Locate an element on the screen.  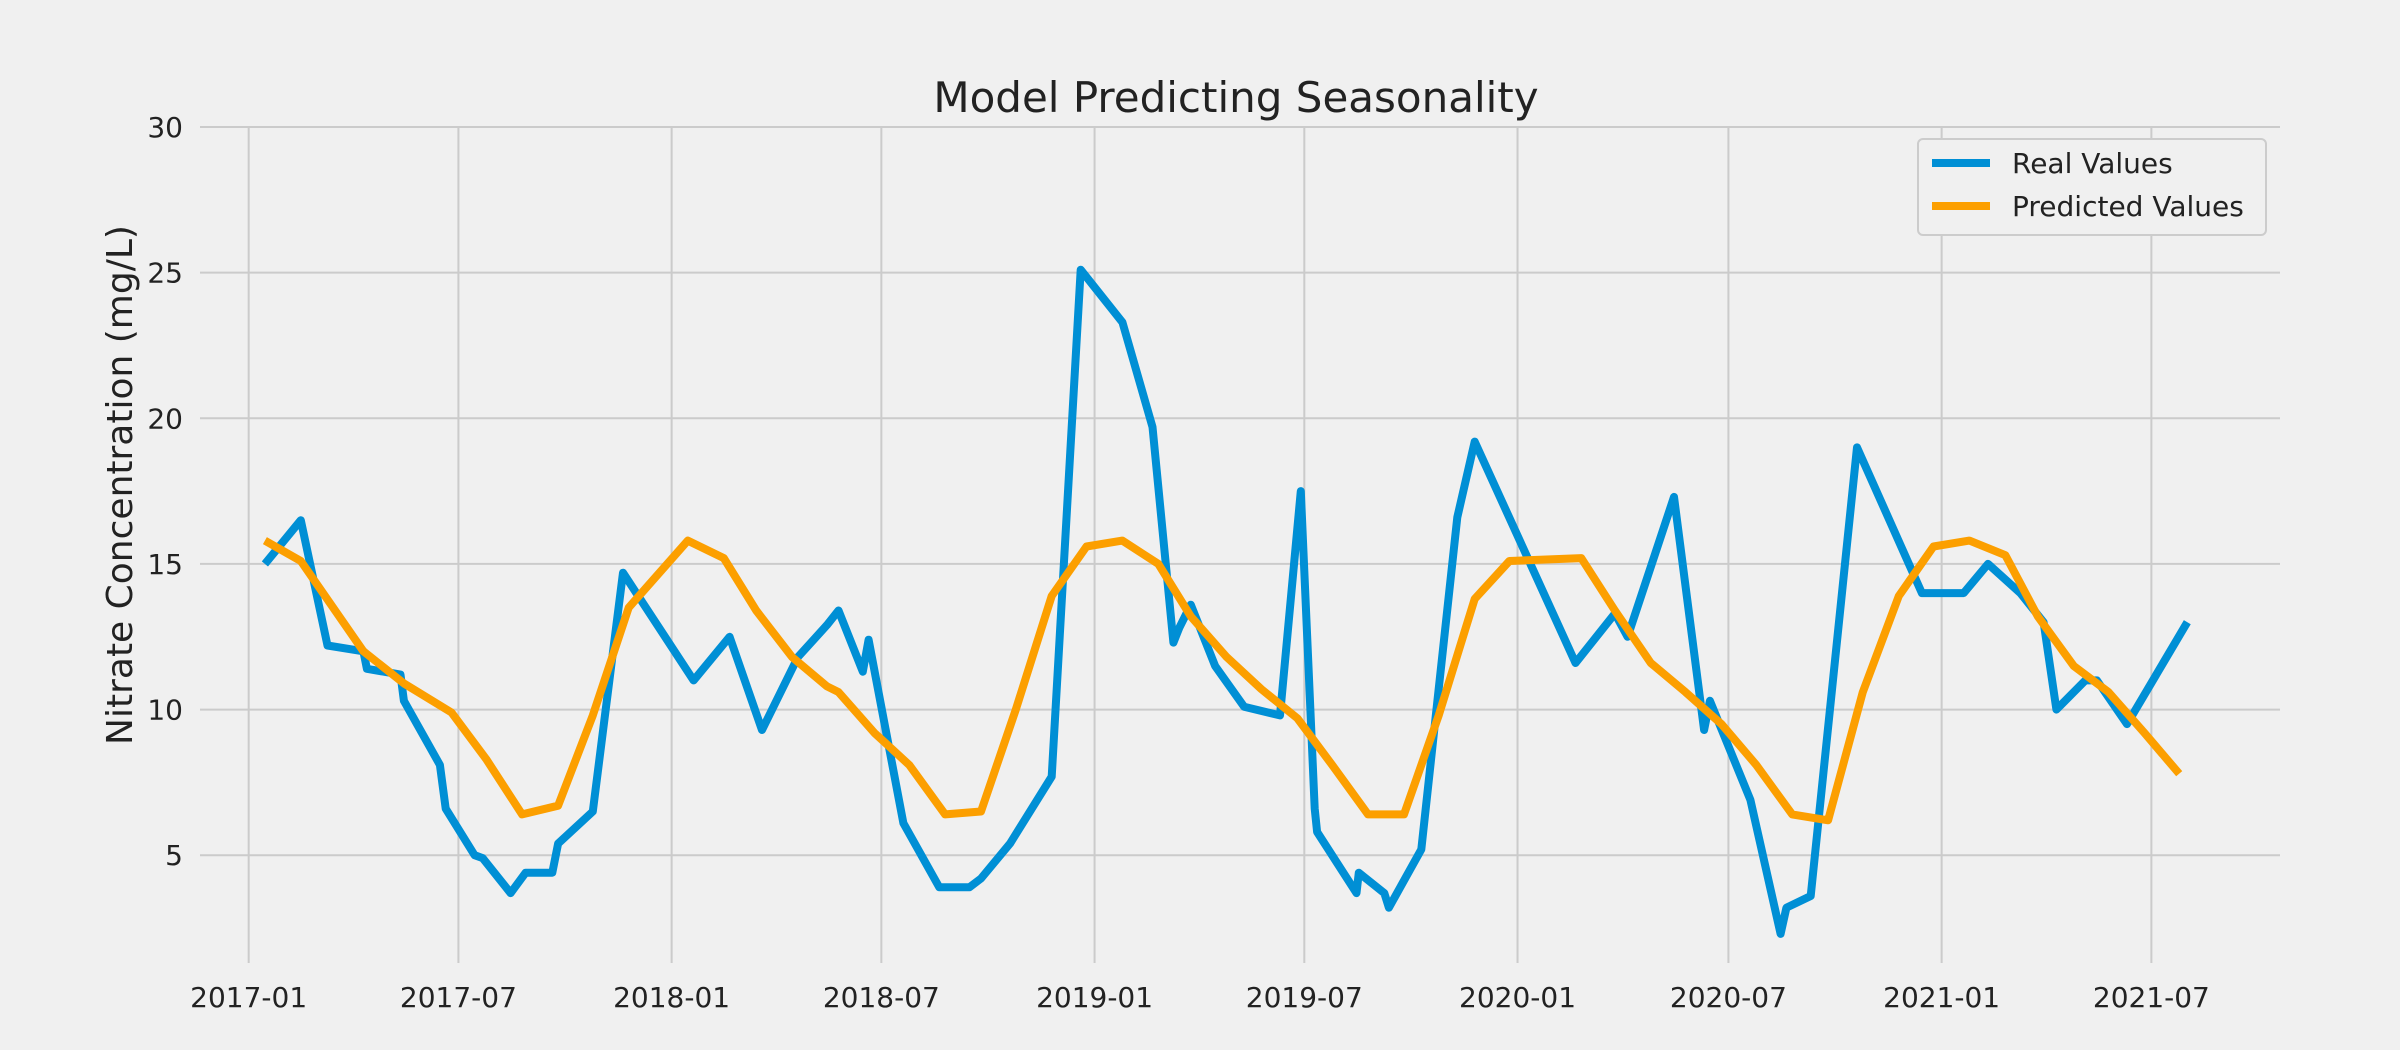
y-tick-label: 10 is located at coordinates (165, 710).